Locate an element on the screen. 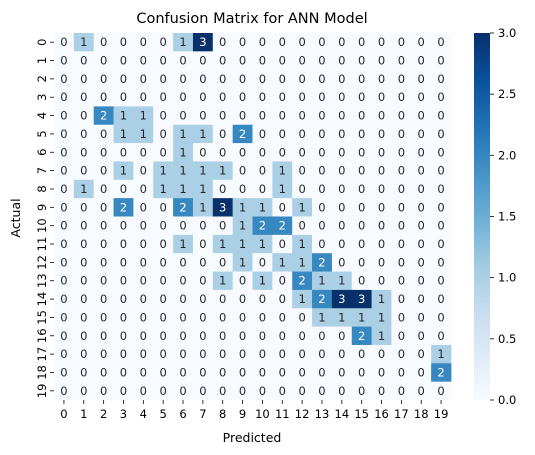 This screenshot has height=455, width=535. x-tick-label: 9 is located at coordinates (242, 414).